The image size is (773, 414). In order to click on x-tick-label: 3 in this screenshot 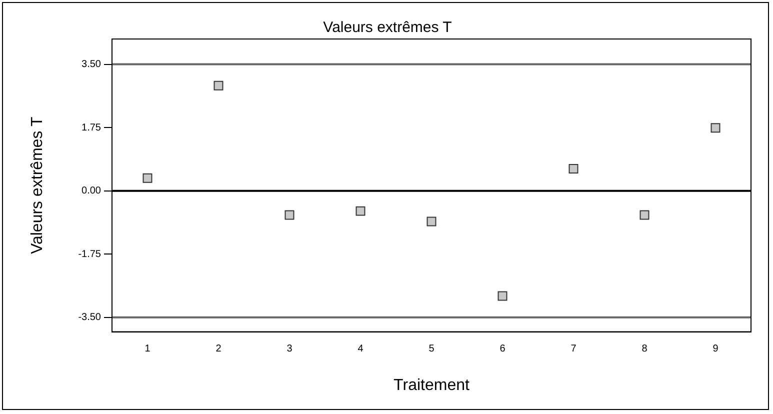, I will do `click(289, 349)`.